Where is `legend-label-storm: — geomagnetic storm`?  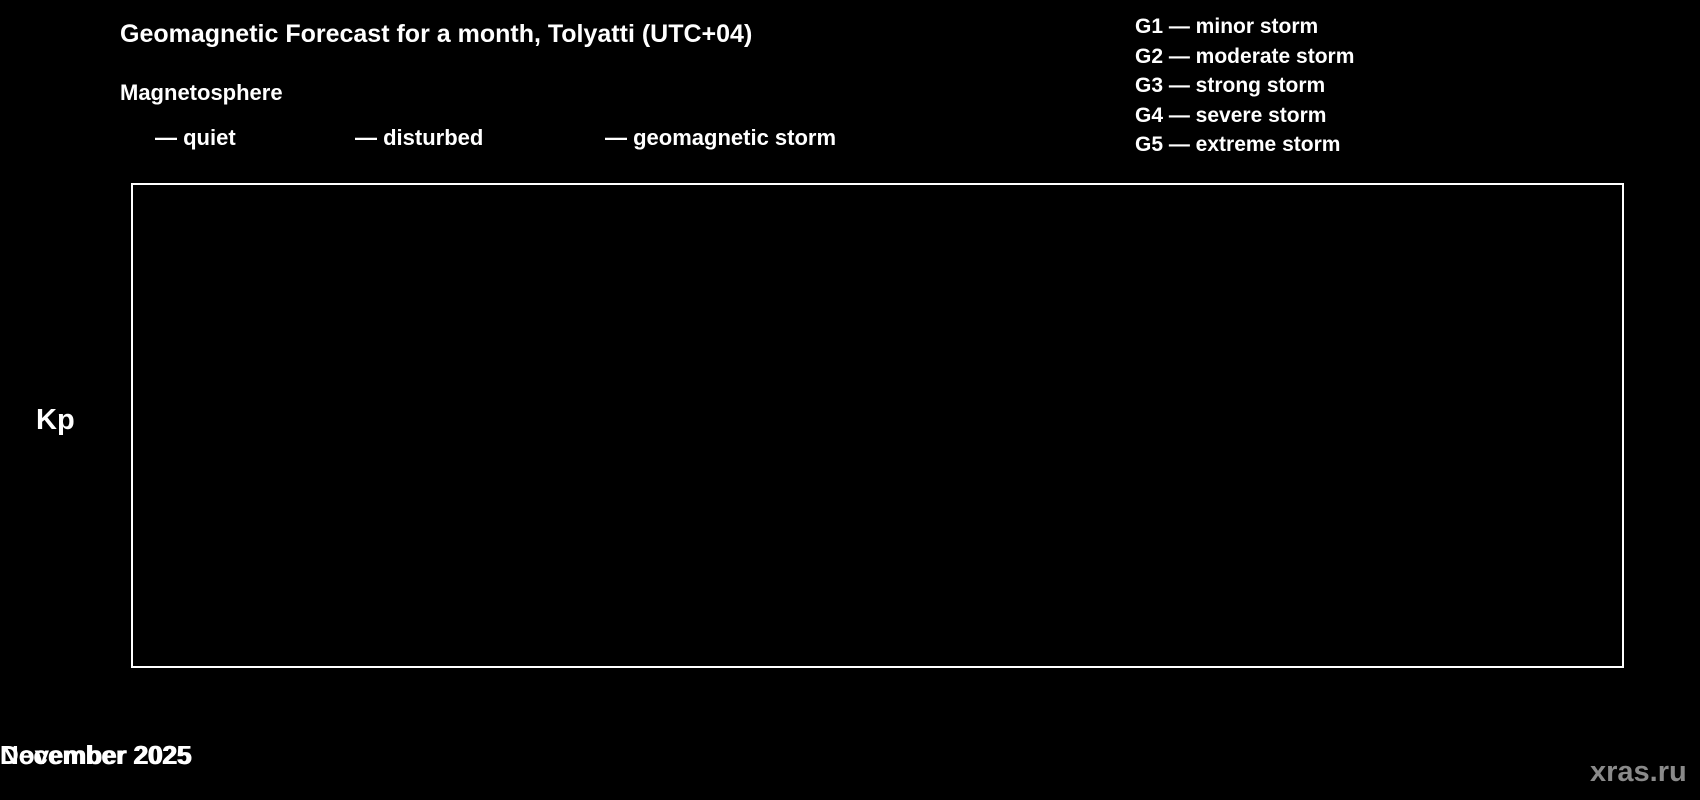 legend-label-storm: — geomagnetic storm is located at coordinates (721, 137).